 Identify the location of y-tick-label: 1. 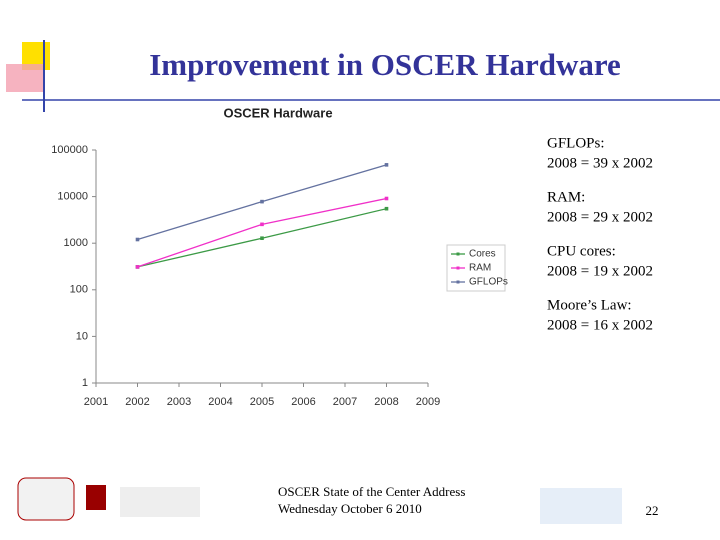
(85, 383).